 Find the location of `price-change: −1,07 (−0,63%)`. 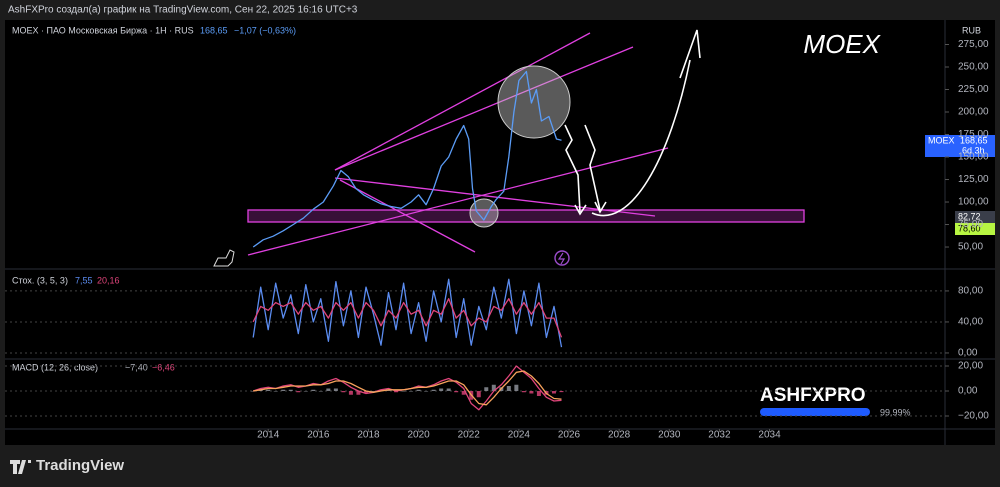

price-change: −1,07 (−0,63%) is located at coordinates (265, 30).